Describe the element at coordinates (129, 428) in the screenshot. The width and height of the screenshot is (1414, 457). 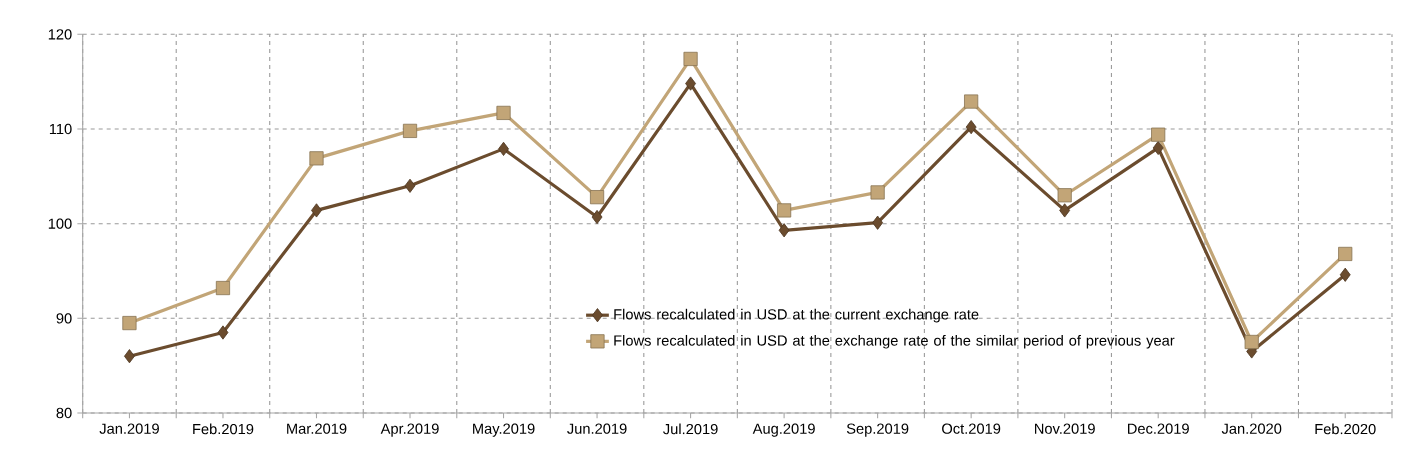
I see `x-tick-label: Jan.2019` at that location.